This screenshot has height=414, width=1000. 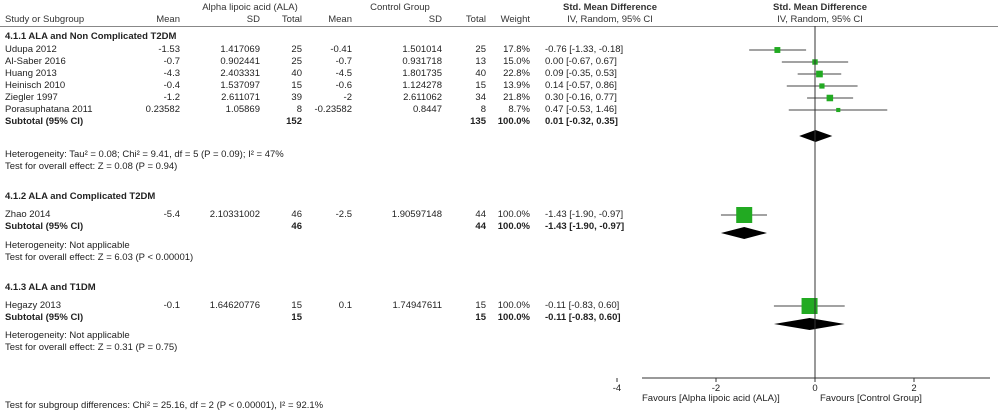 What do you see at coordinates (296, 97) in the screenshot?
I see `study-n1-cell: 39` at bounding box center [296, 97].